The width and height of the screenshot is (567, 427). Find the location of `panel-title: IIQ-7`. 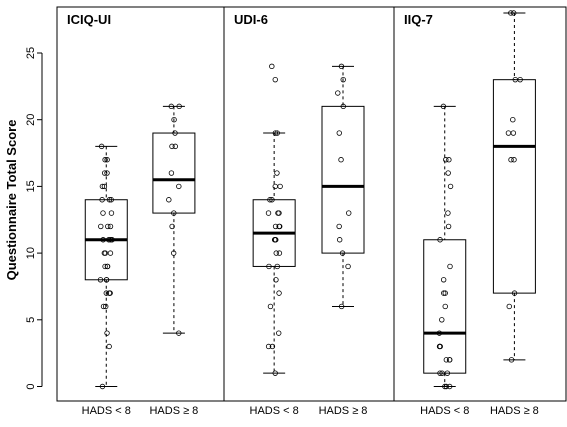

panel-title: IIQ-7 is located at coordinates (418, 19).